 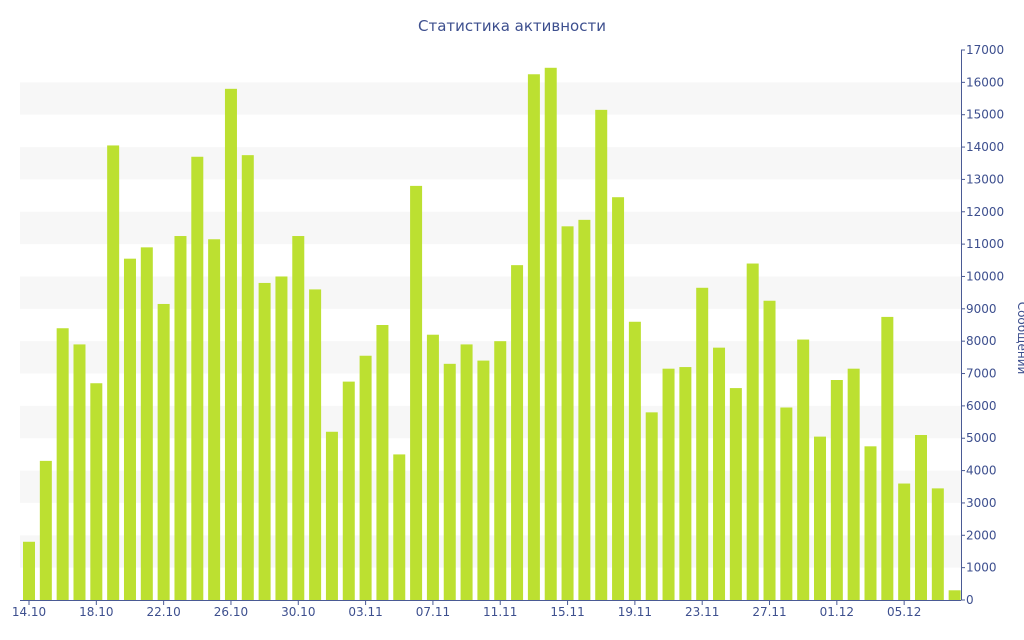 I want to click on x-tick-label: 11.11, so click(x=500, y=612).